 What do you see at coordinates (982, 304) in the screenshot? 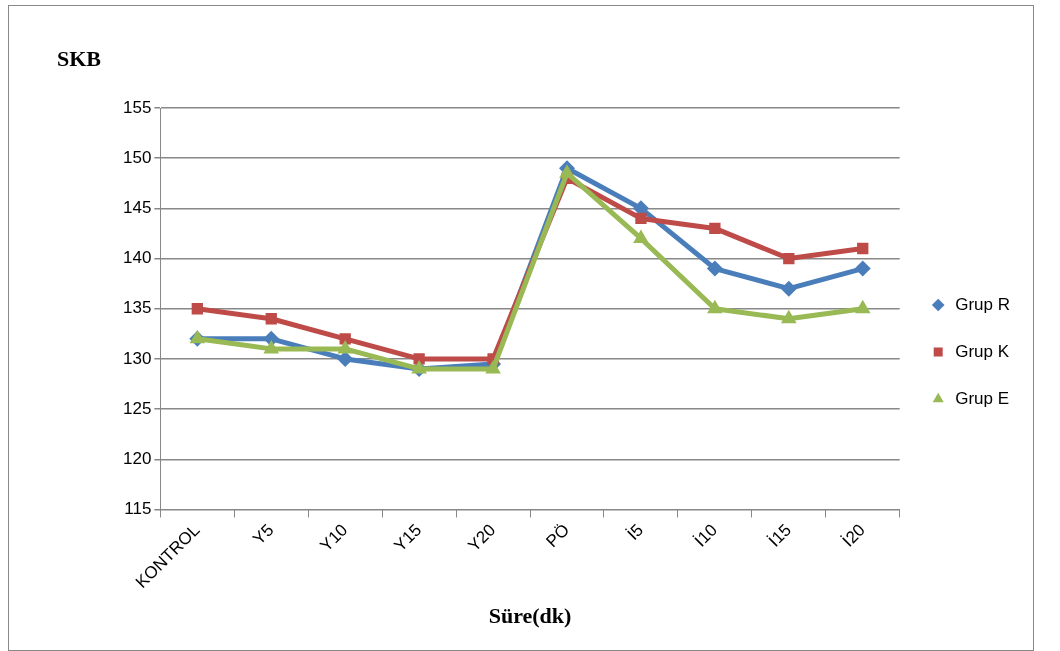
I see `legend-label: Grup R` at bounding box center [982, 304].